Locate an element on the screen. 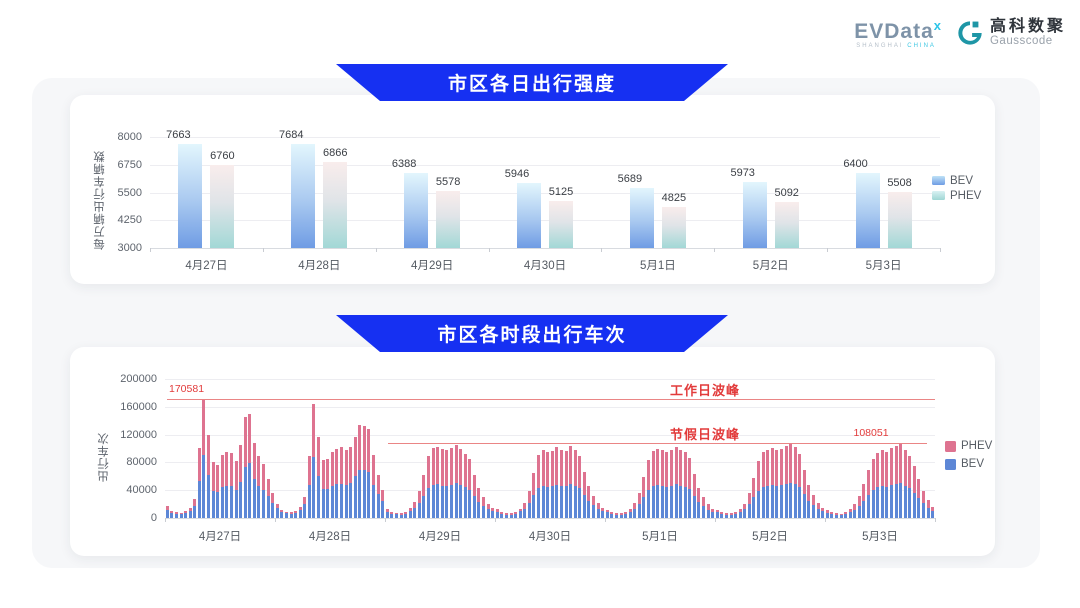  x-axis-label: 5月1日 is located at coordinates (657, 266).